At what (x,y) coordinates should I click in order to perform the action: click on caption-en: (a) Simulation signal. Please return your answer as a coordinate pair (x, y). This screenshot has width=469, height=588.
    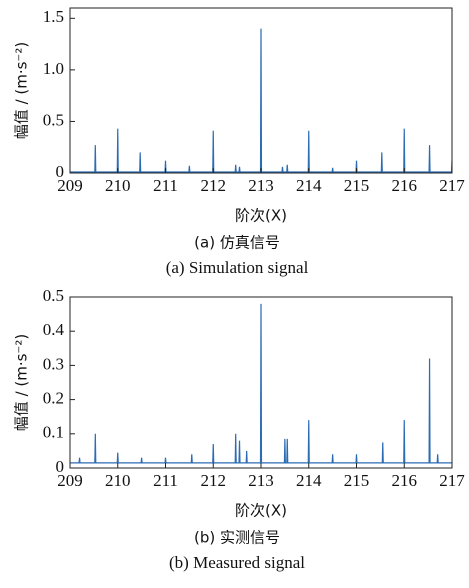
    Looking at the image, I should click on (237, 267).